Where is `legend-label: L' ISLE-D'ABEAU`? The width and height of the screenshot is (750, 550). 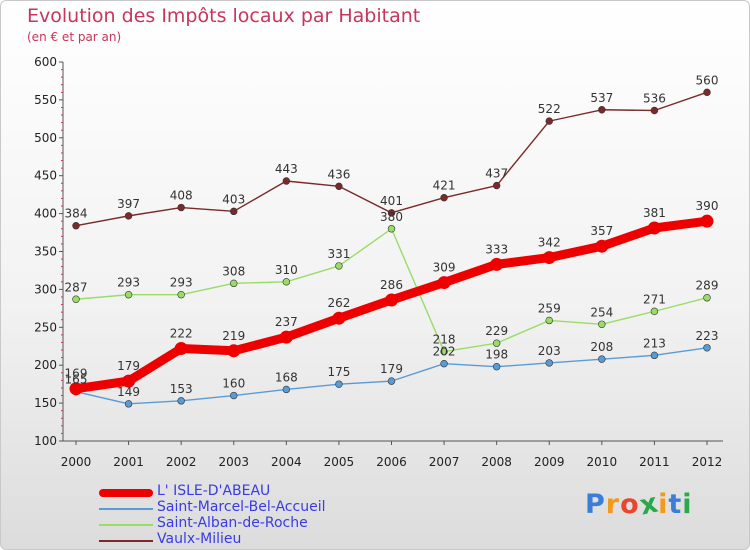
legend-label: L' ISLE-D'ABEAU is located at coordinates (214, 491).